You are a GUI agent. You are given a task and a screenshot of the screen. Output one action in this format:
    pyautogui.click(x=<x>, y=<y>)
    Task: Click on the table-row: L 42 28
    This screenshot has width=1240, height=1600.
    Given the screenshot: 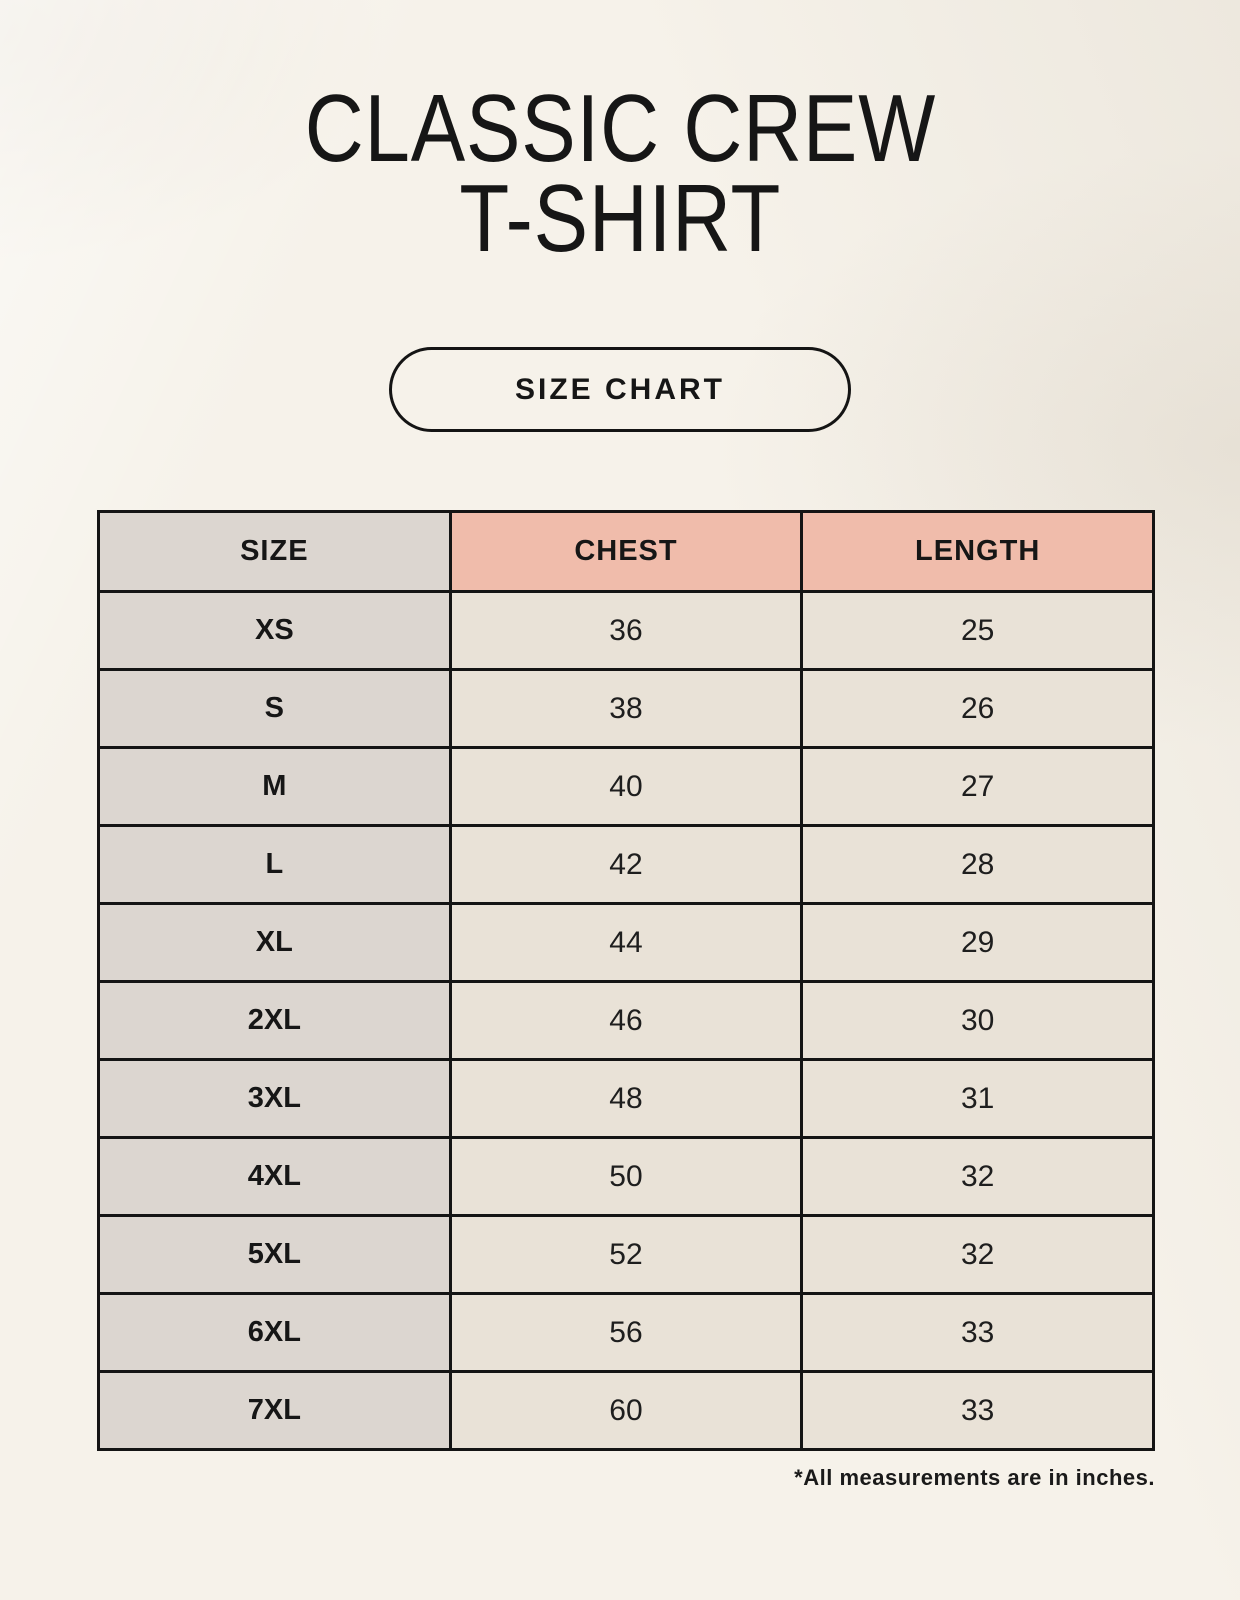 What is the action you would take?
    pyautogui.click(x=626, y=864)
    